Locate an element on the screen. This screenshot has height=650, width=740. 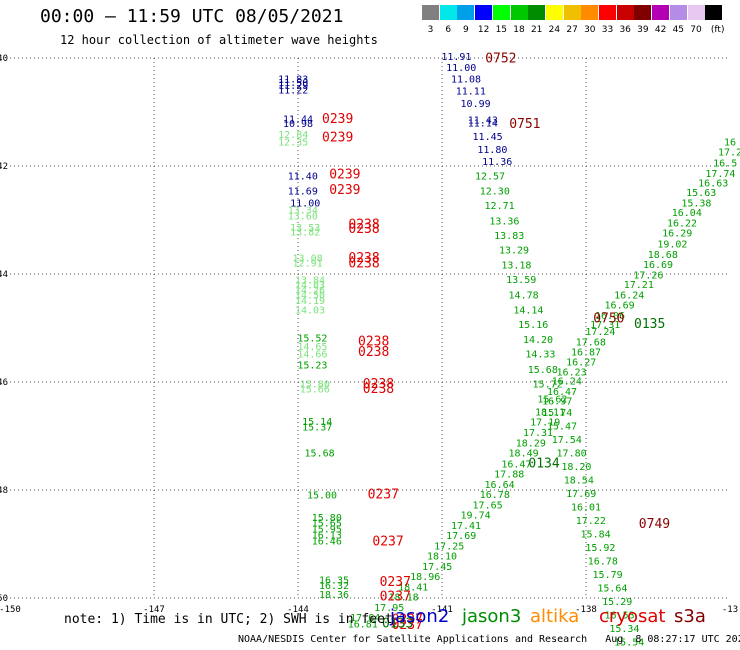
wave-height-point: 16 is located at coordinates (730, 142).